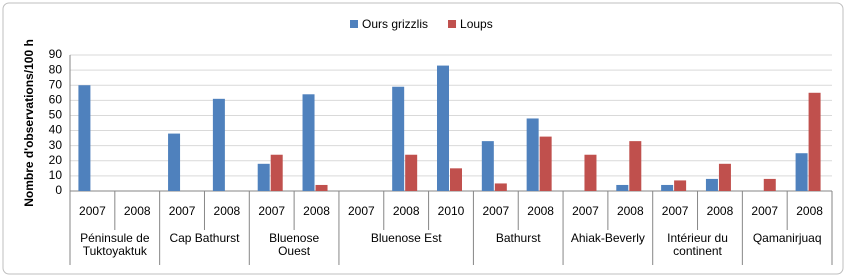 The image size is (846, 277). What do you see at coordinates (56, 145) in the screenshot?
I see `y-tick-label: 30` at bounding box center [56, 145].